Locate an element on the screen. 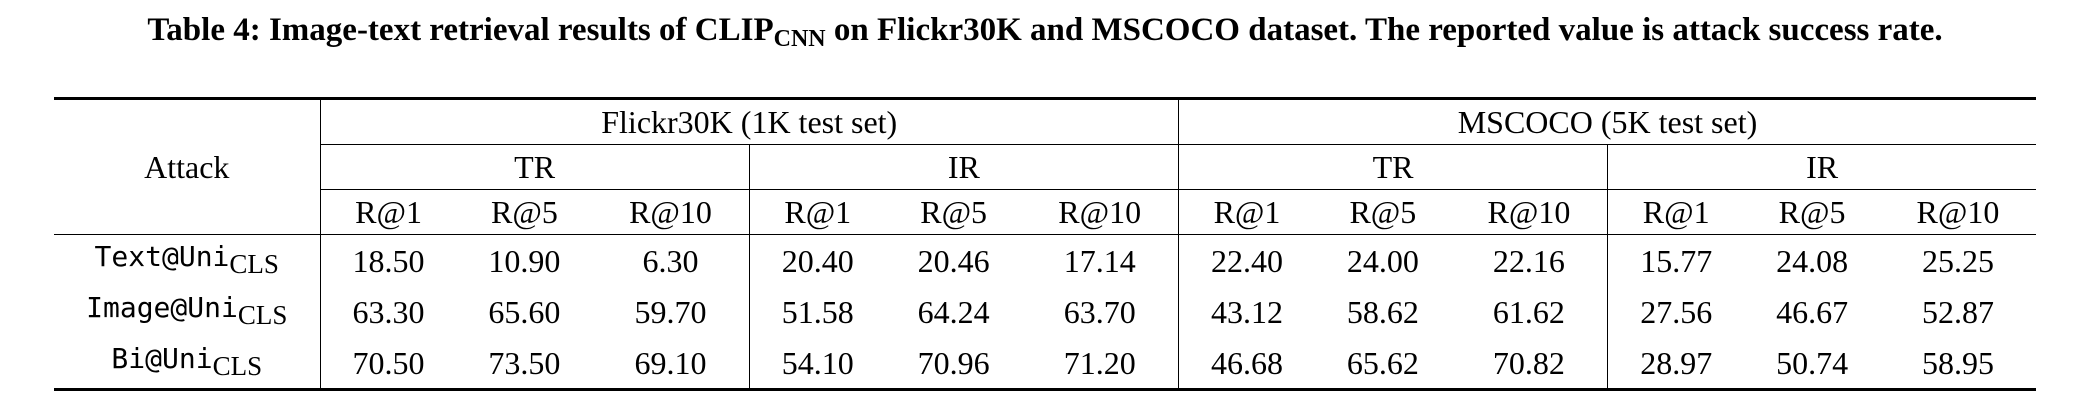 The image size is (2090, 404). header-row-tasks: TR IR TR IR is located at coordinates (1045, 167).